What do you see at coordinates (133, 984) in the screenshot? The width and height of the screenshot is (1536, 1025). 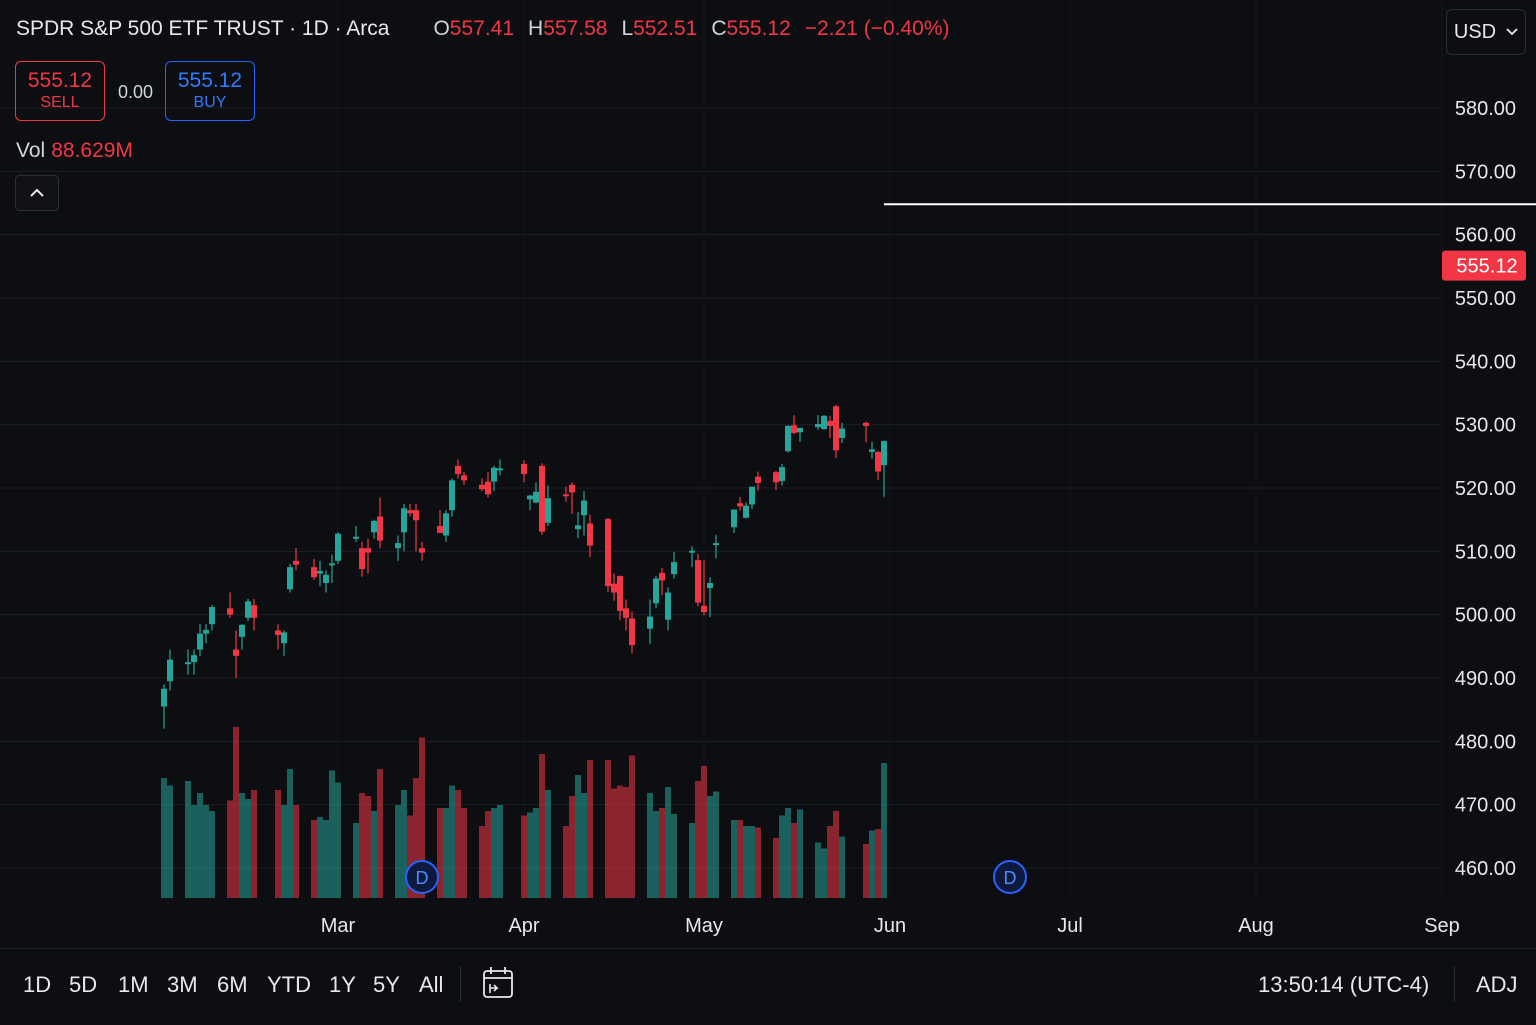 I see `range-1m: 1M` at bounding box center [133, 984].